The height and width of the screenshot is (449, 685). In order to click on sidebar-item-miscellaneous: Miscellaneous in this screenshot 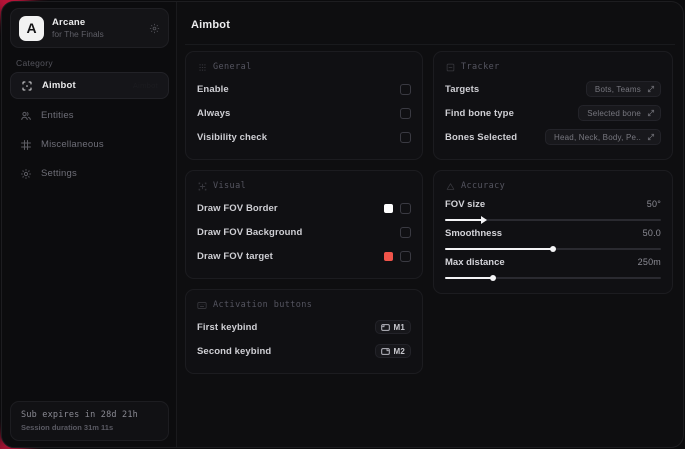, I will do `click(89, 144)`.